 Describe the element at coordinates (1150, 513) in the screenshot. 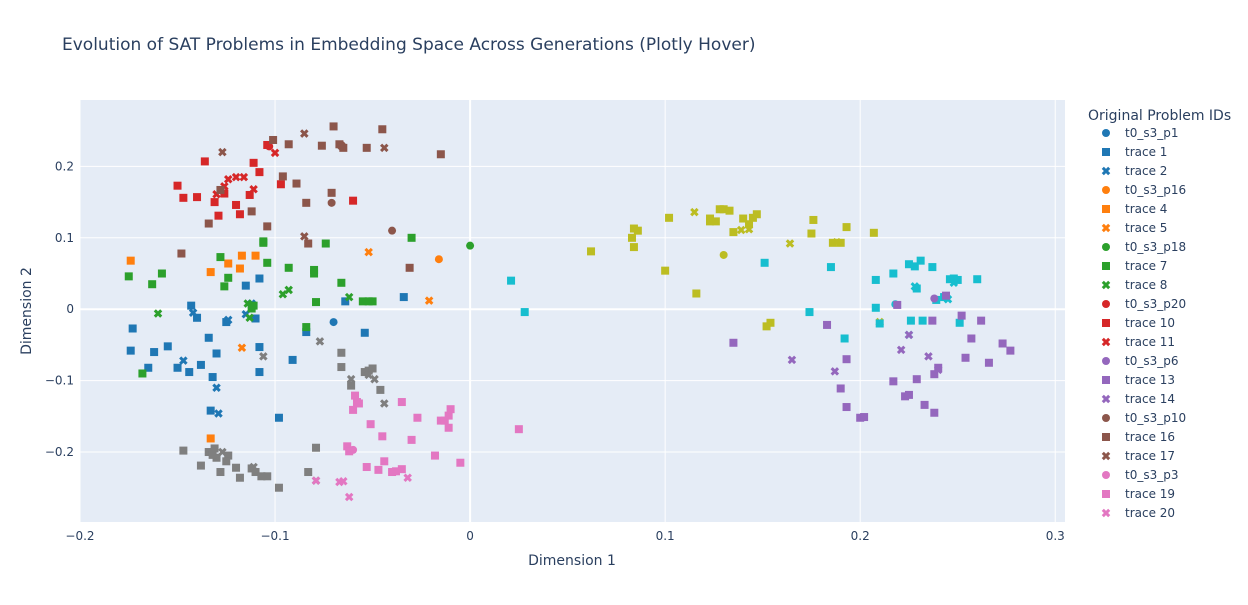

I see `legend-item-label: trace 20` at that location.